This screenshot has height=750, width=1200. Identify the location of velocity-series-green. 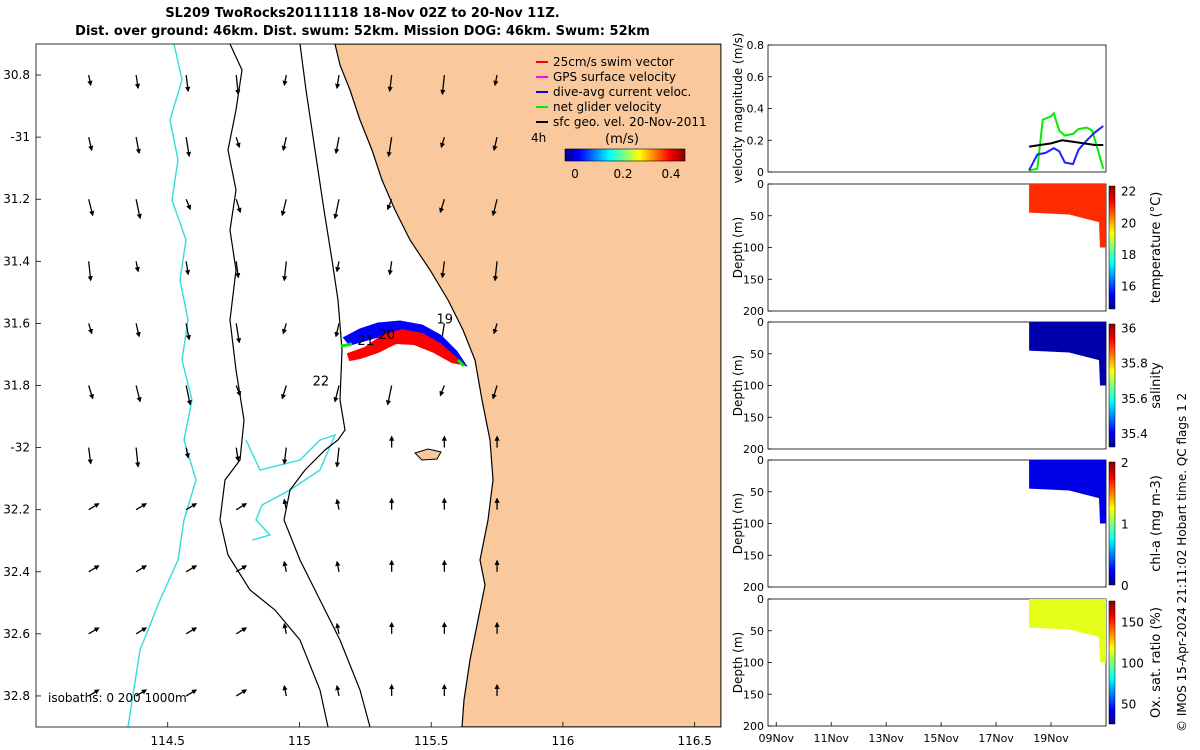
(1066, 141).